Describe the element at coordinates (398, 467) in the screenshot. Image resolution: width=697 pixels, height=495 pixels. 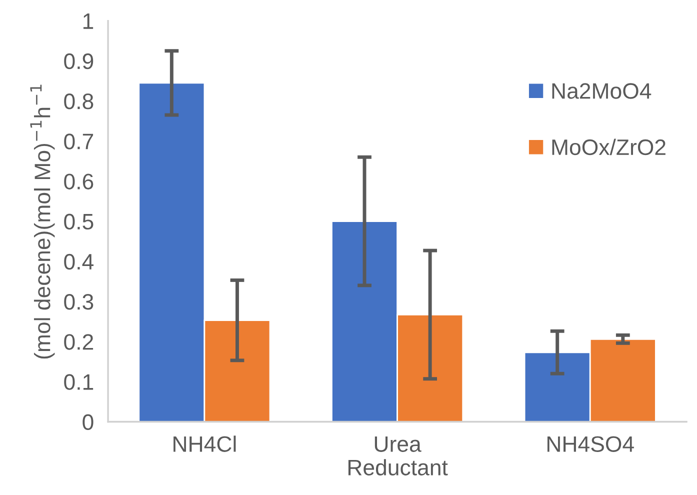
I see `x-axis-title: Reductant` at that location.